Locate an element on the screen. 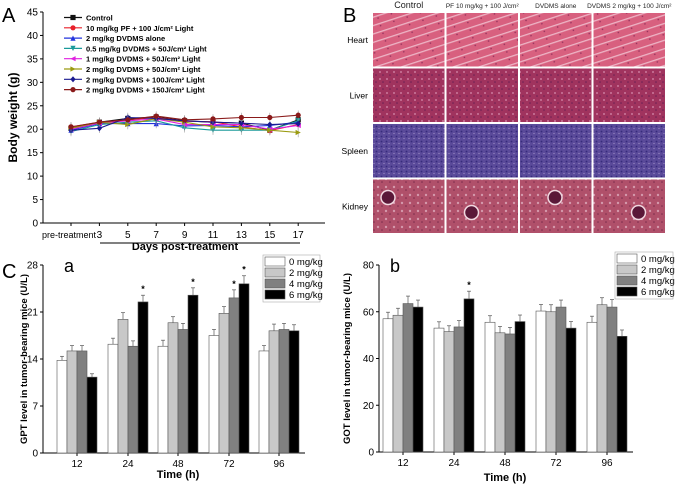 Image resolution: width=679 pixels, height=485 pixels. y-tick-label: 10 is located at coordinates (33, 177).